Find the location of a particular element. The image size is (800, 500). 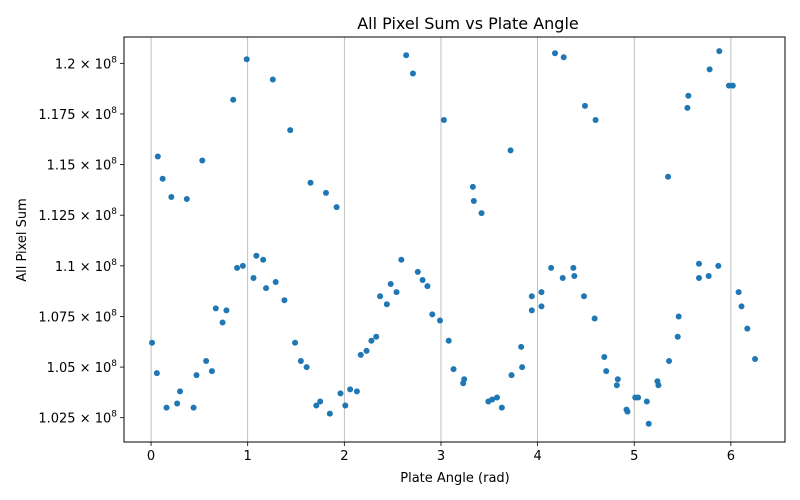

y-tick-label: 1.2 × 10⁸ is located at coordinates (86, 63).